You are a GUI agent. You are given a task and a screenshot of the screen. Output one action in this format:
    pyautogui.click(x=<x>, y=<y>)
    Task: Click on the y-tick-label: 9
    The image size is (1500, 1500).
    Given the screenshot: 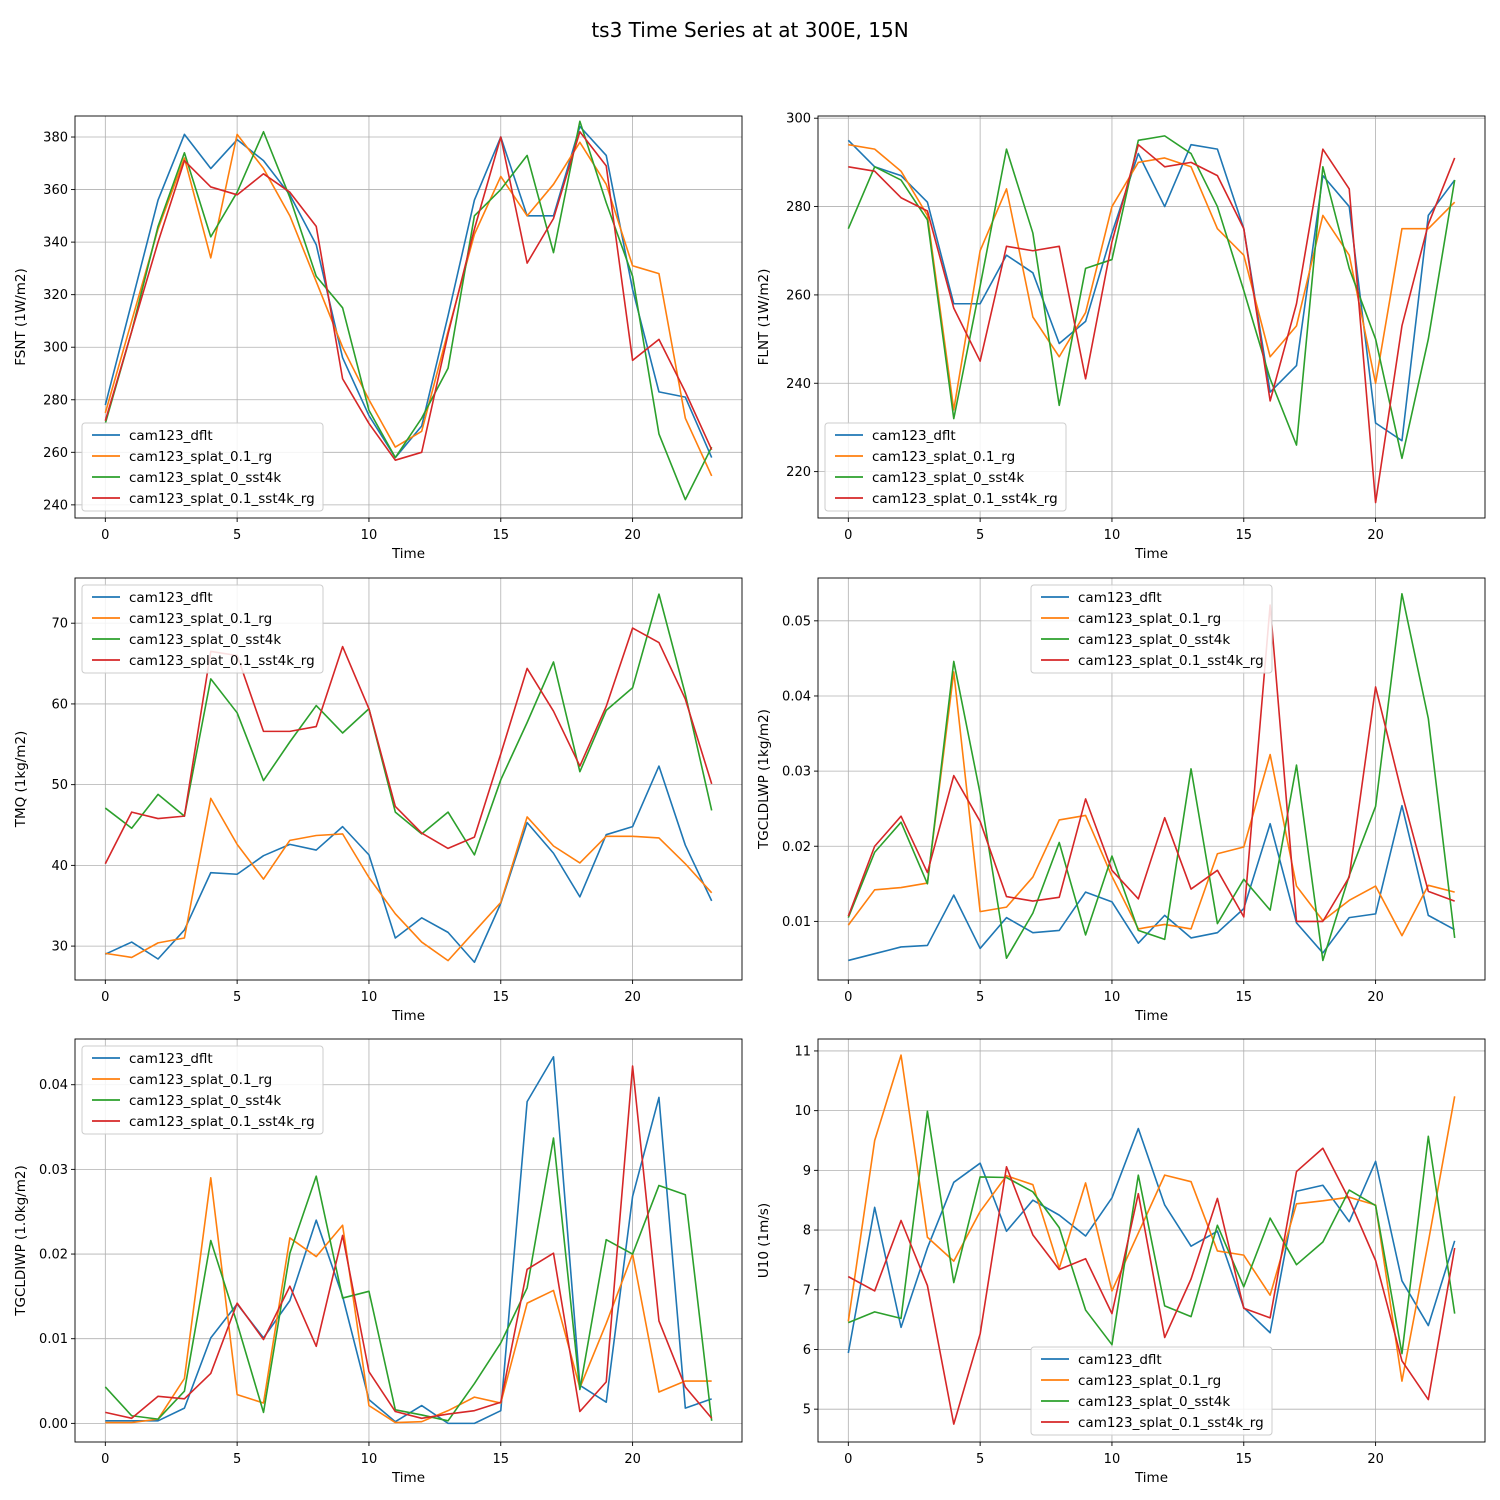 What is the action you would take?
    pyautogui.click(x=807, y=1171)
    